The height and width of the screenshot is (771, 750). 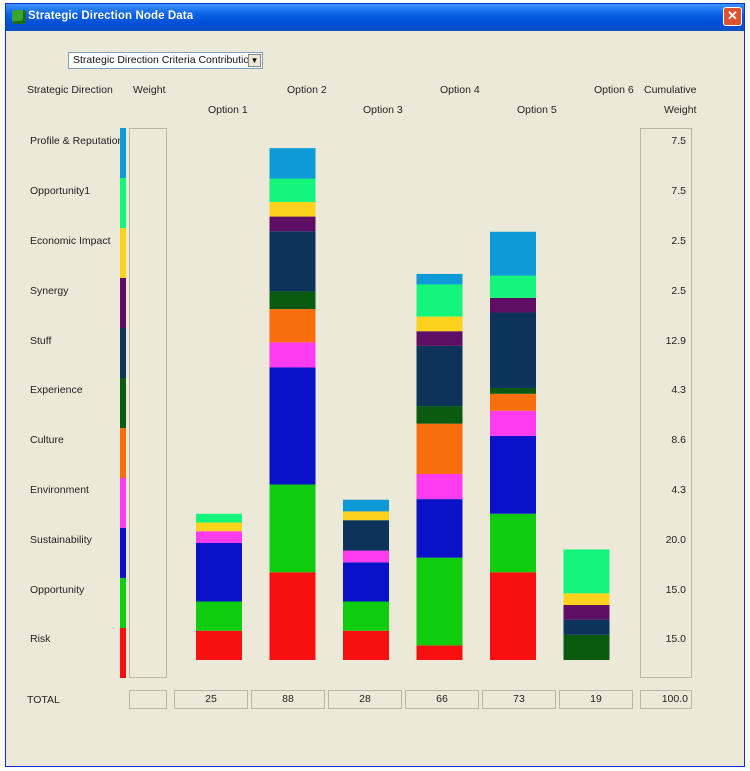 I want to click on criterion-color-synergy, so click(x=123, y=303).